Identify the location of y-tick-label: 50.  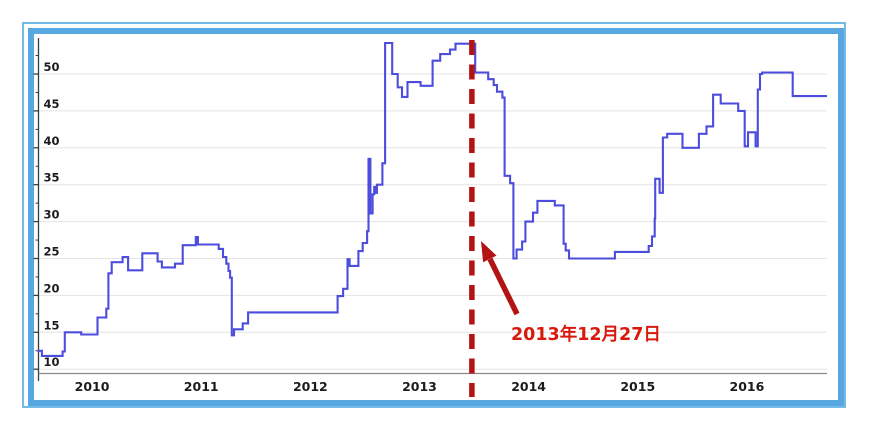
(52, 67).